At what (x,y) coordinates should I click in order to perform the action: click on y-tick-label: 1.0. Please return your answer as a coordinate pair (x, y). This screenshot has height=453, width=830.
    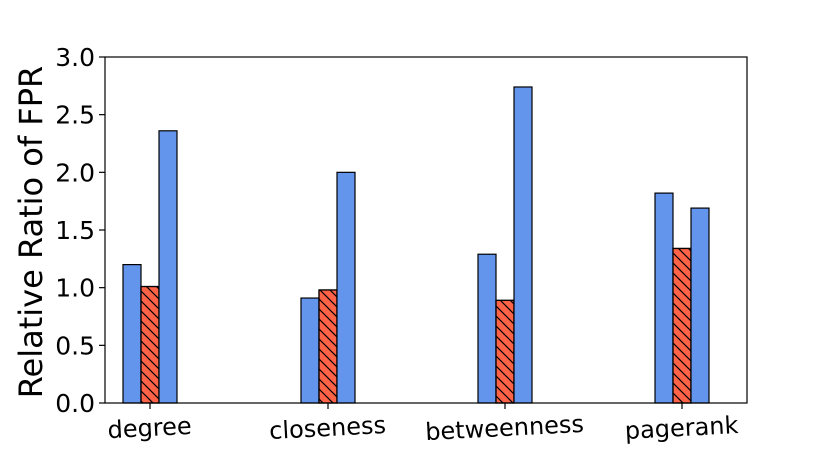
    Looking at the image, I should click on (75, 288).